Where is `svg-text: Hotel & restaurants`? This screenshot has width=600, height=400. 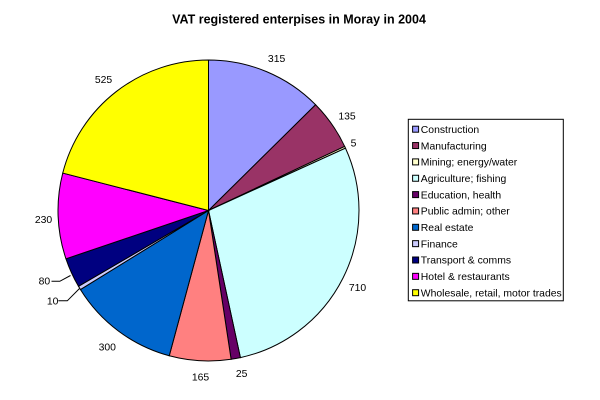
svg-text: Hotel & restaurants is located at coordinates (465, 277).